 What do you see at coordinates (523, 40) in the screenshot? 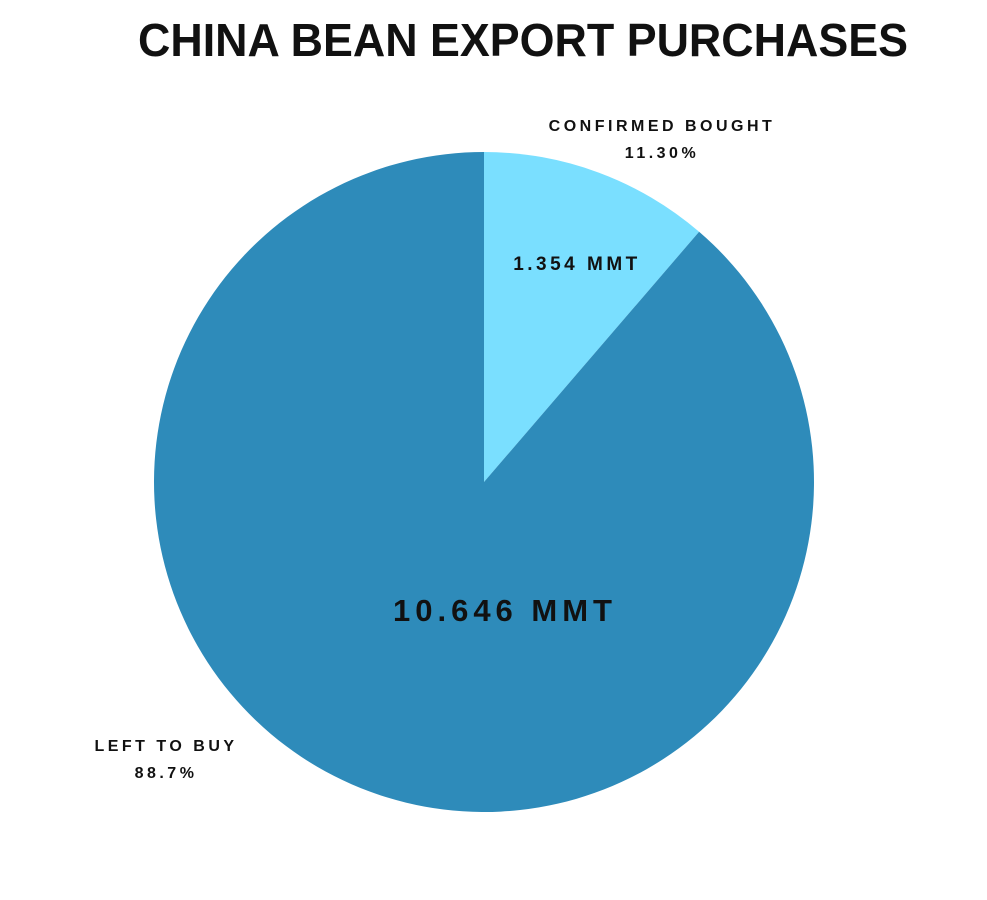
I see `chart-title: CHINA BEAN EXPORT PURCHASES` at bounding box center [523, 40].